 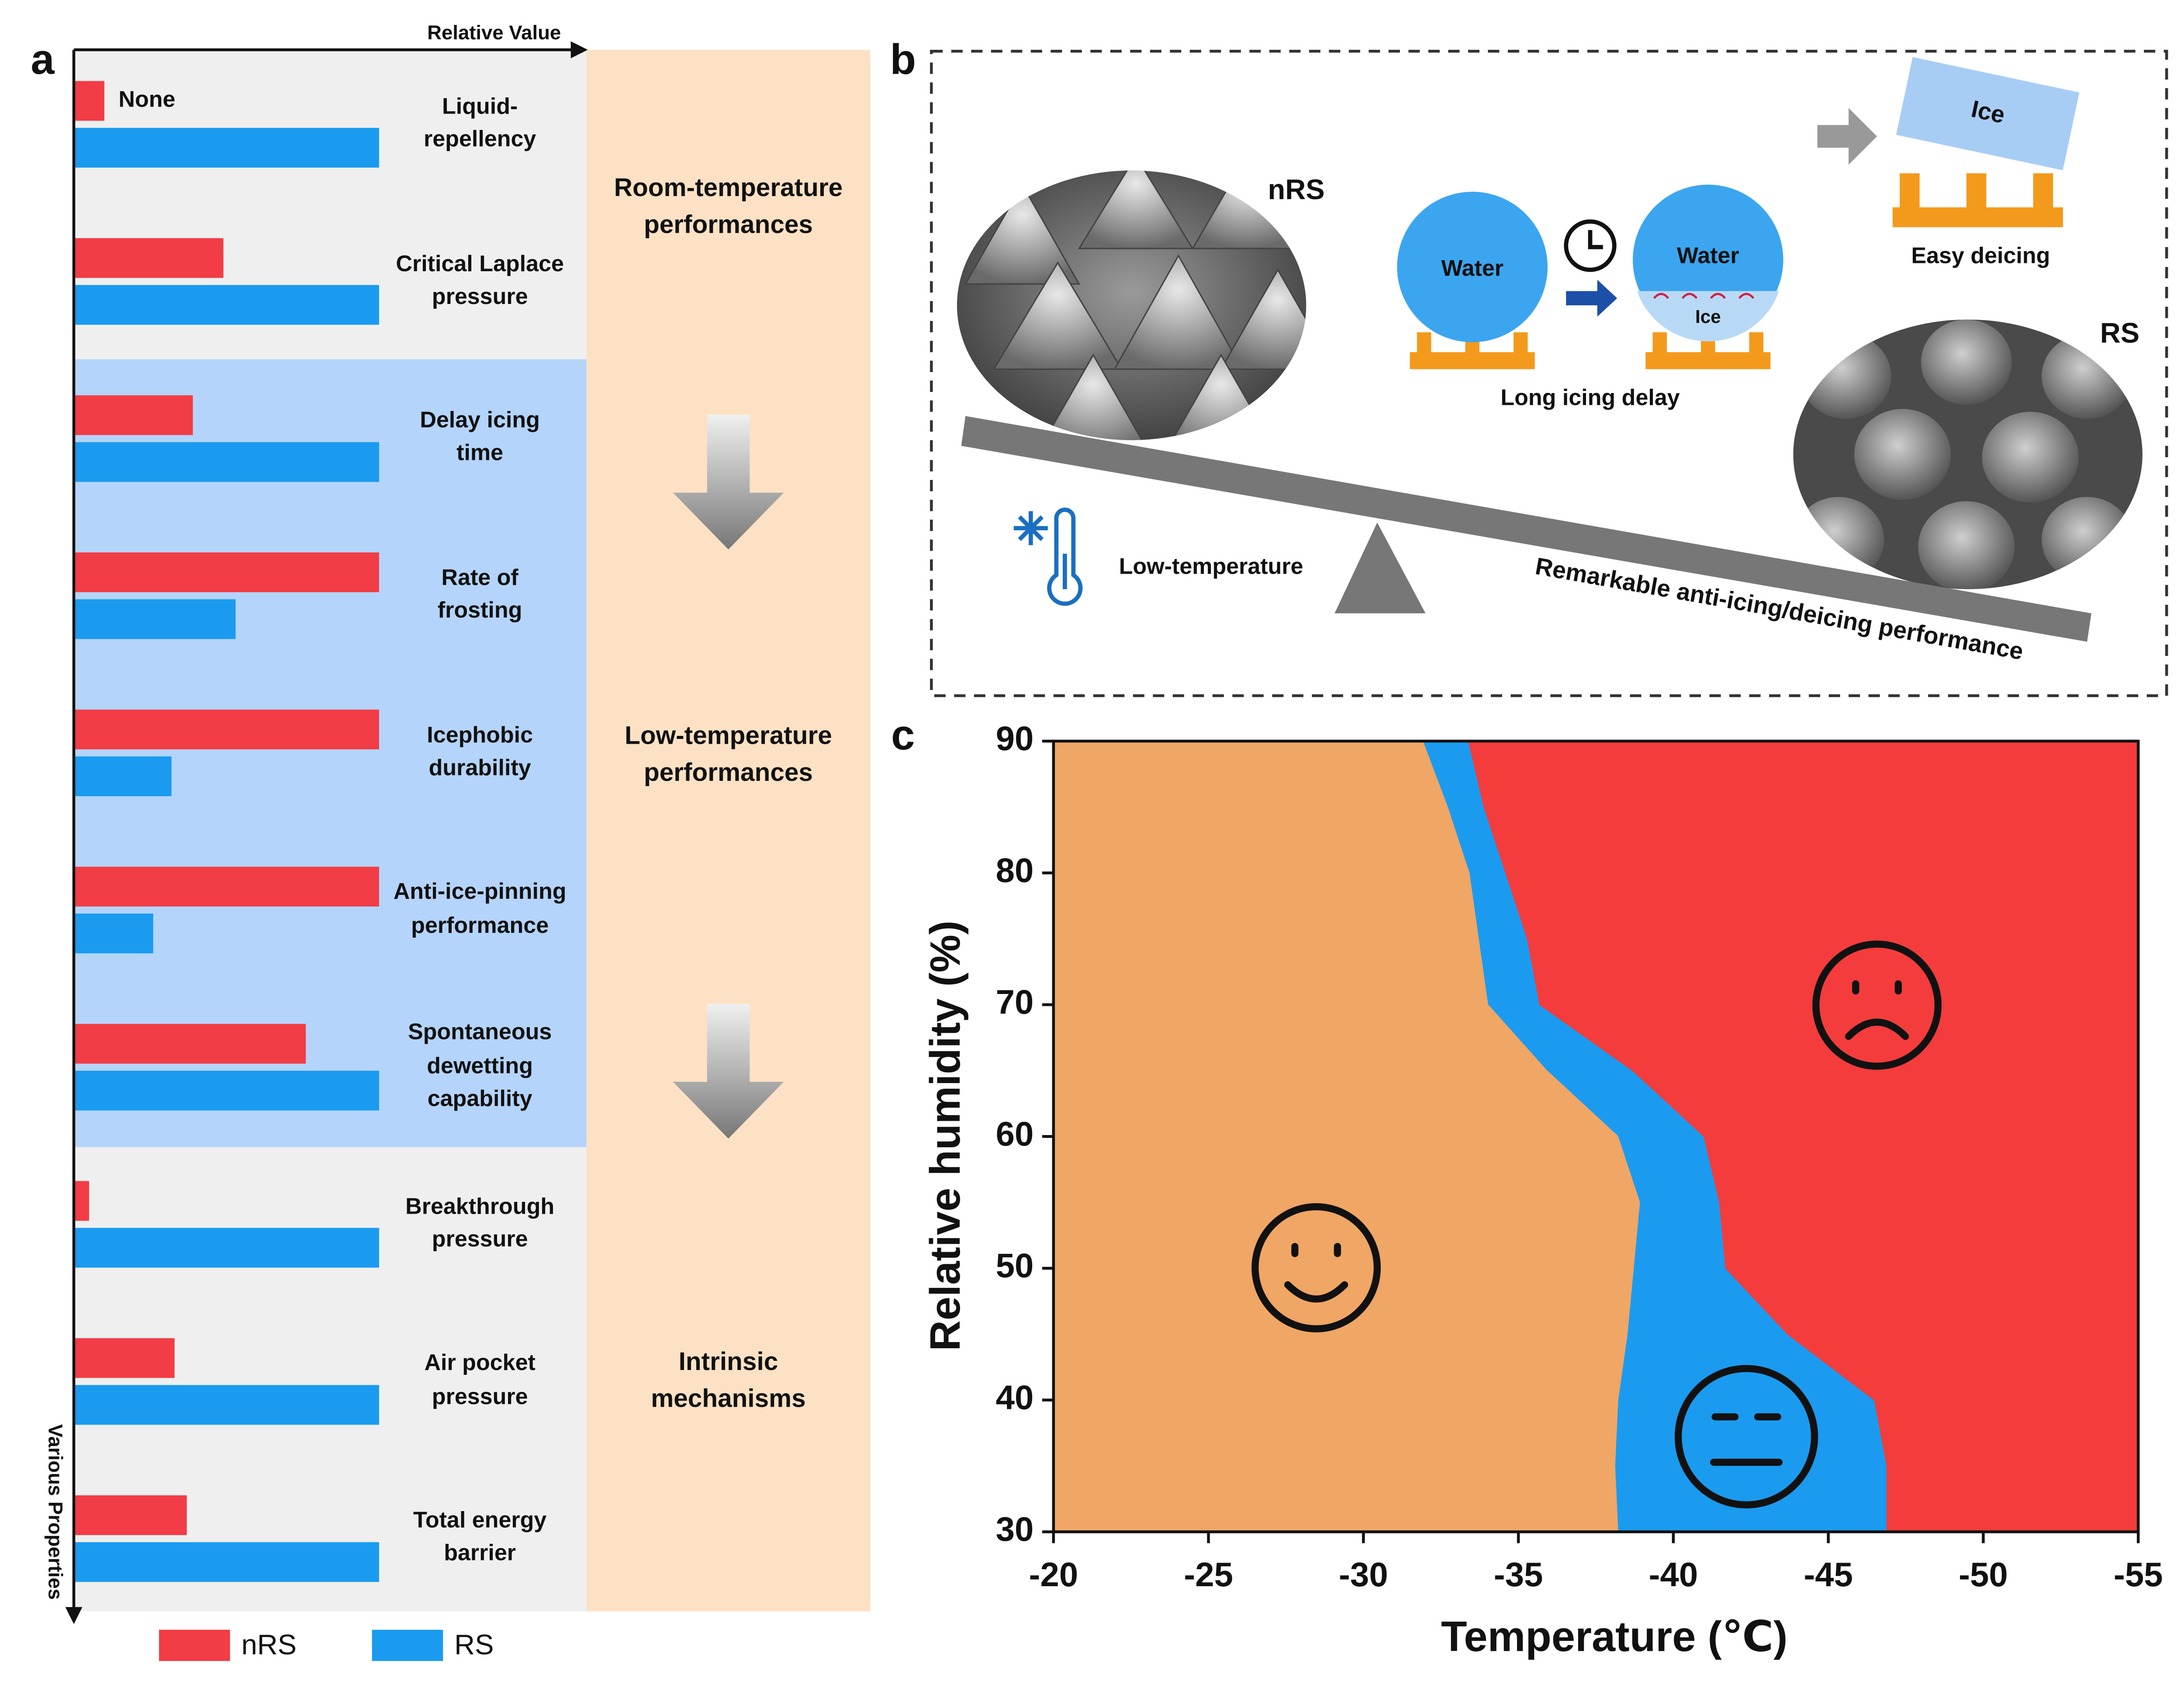 What do you see at coordinates (56, 1512) in the screenshot?
I see `y-axis-label: Various Properties` at bounding box center [56, 1512].